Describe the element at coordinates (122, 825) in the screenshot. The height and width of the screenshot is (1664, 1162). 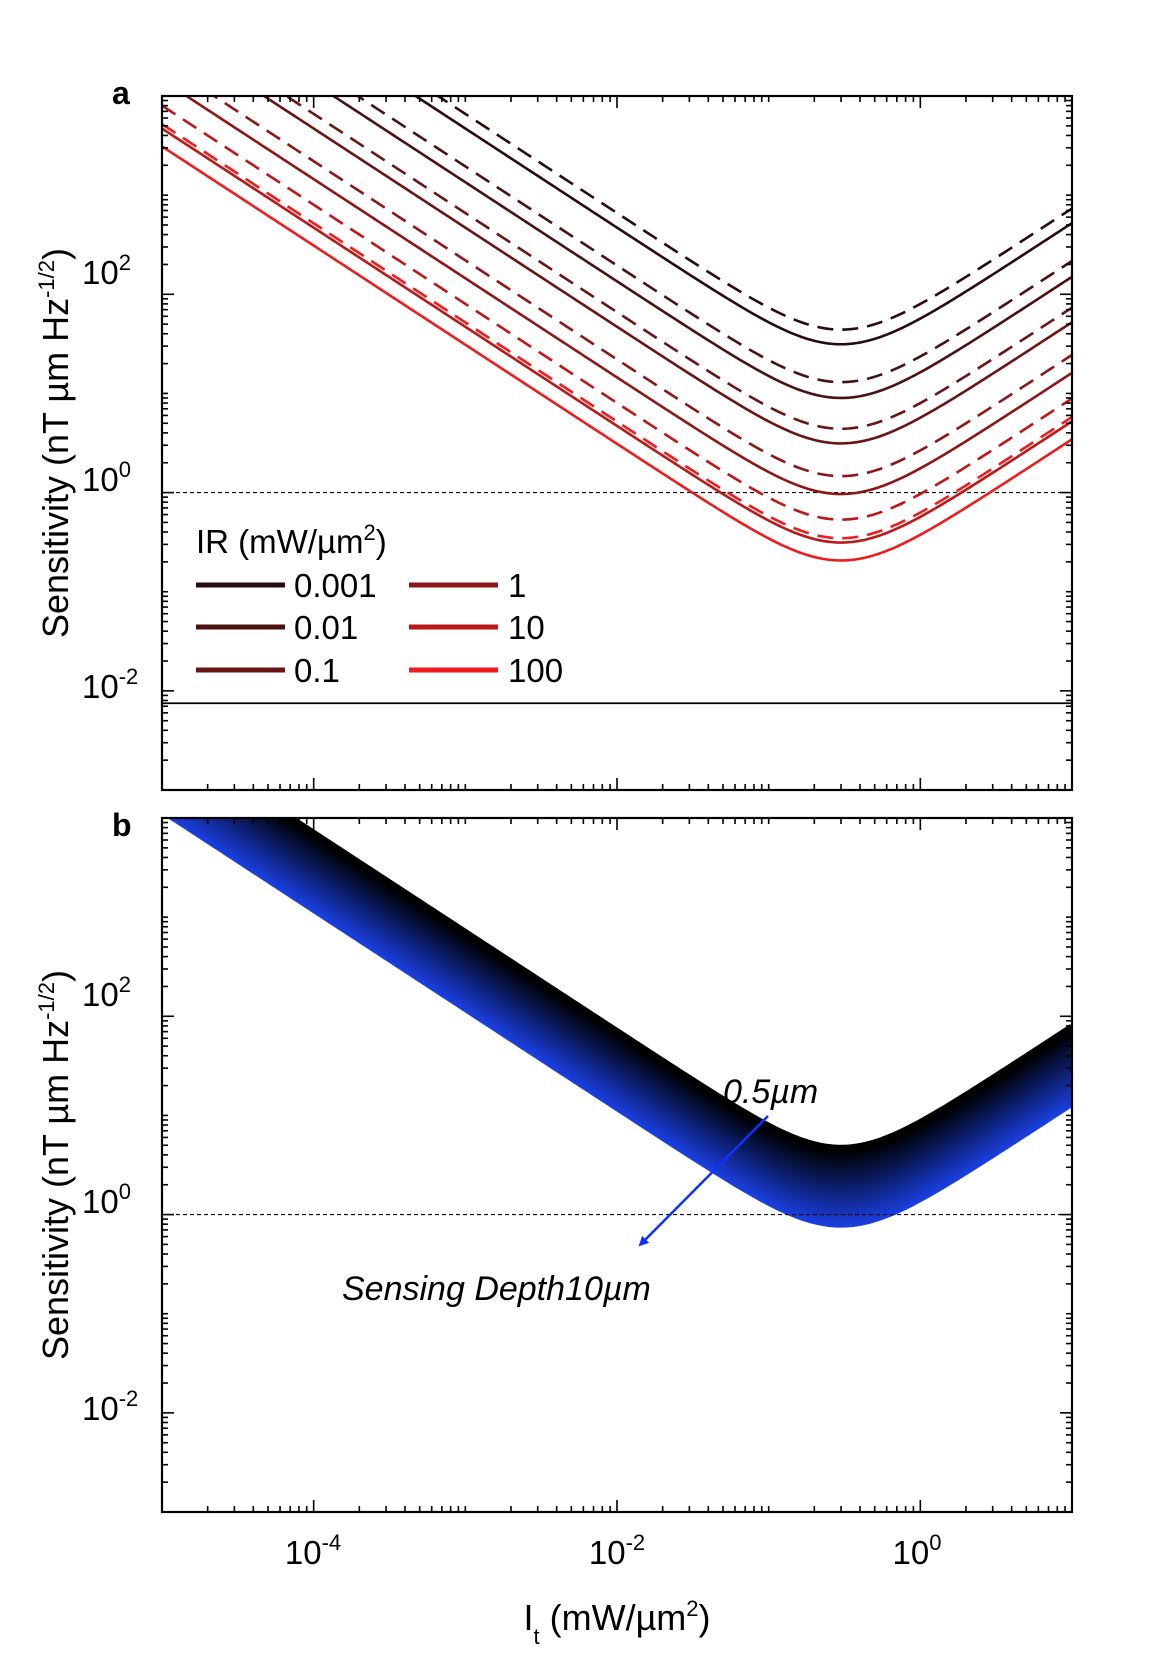
I see `panel-letter-b: b` at that location.